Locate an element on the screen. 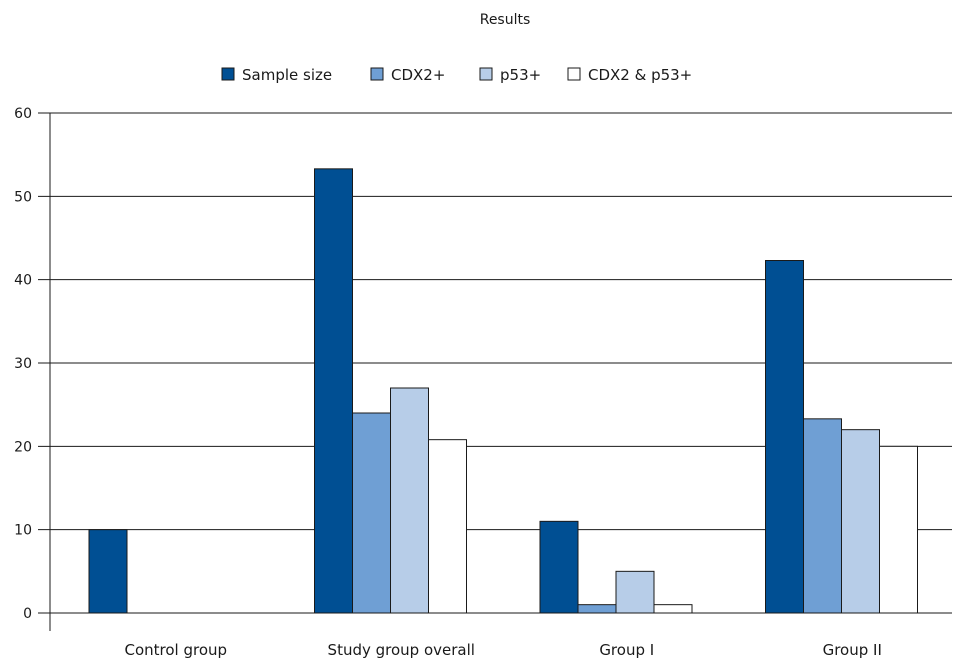  y-tick-label: 60 is located at coordinates (23, 114).